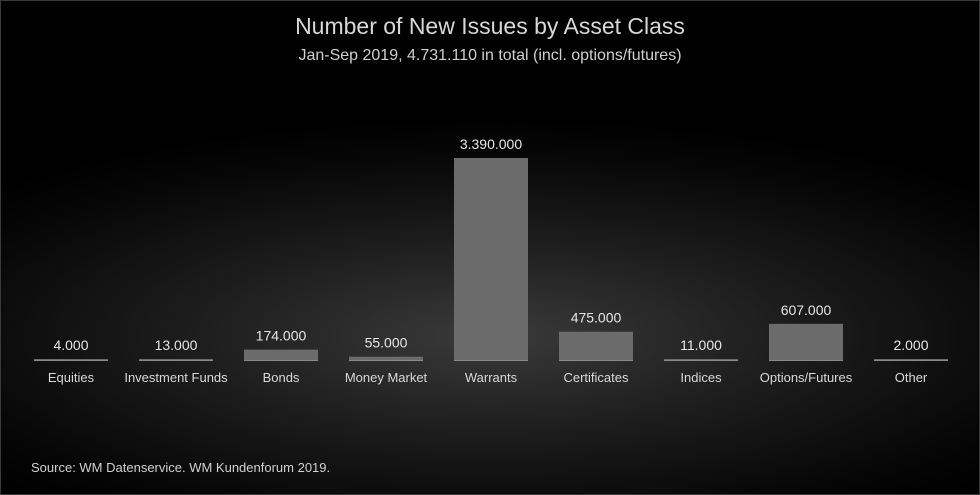  I want to click on bar-bonds, so click(281, 354).